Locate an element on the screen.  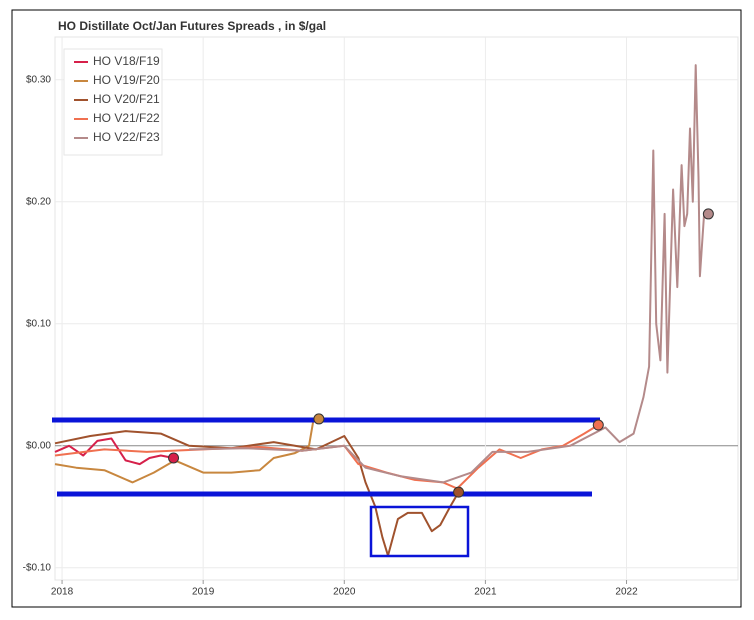
x-tick-label: 2018 is located at coordinates (62, 592).